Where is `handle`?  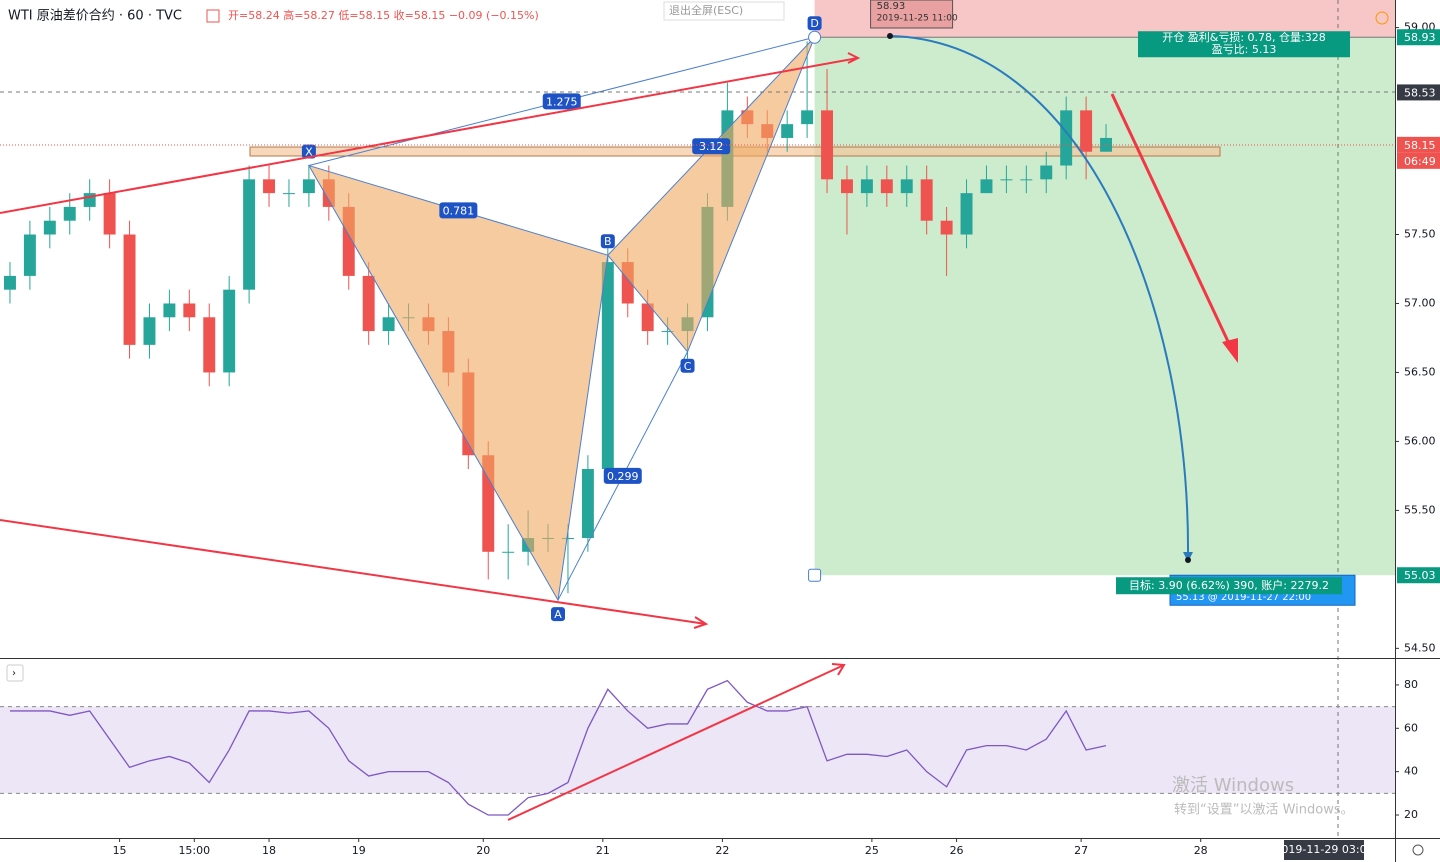 handle is located at coordinates (815, 37).